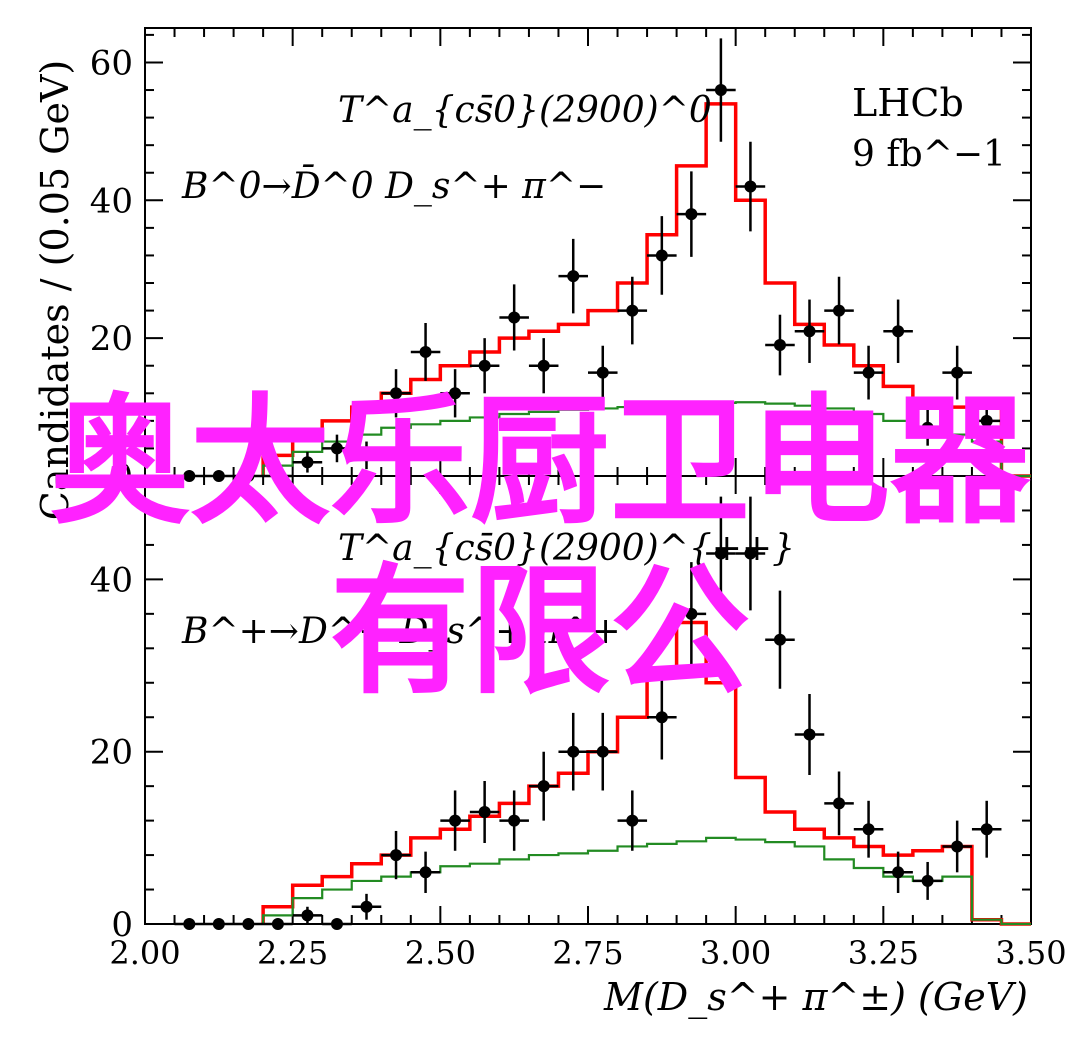  What do you see at coordinates (929, 154) in the screenshot?
I see `luminosity-label: 9 fb^−1` at bounding box center [929, 154].